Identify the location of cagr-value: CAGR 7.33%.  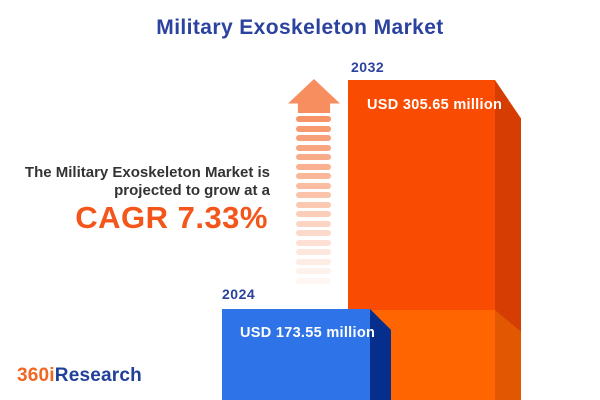
(171, 217).